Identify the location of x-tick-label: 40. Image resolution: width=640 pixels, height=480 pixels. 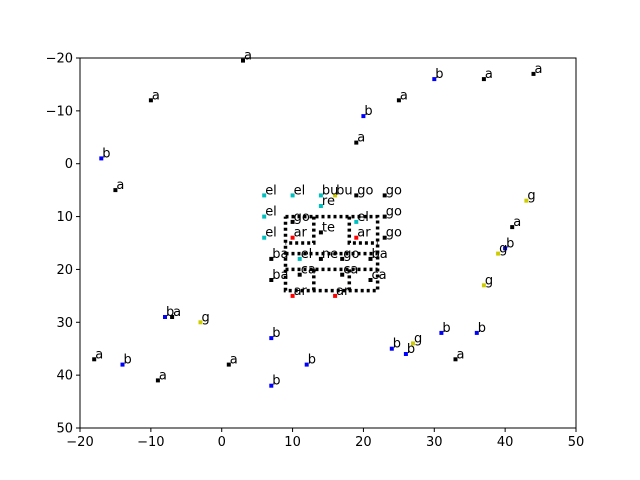
(505, 442).